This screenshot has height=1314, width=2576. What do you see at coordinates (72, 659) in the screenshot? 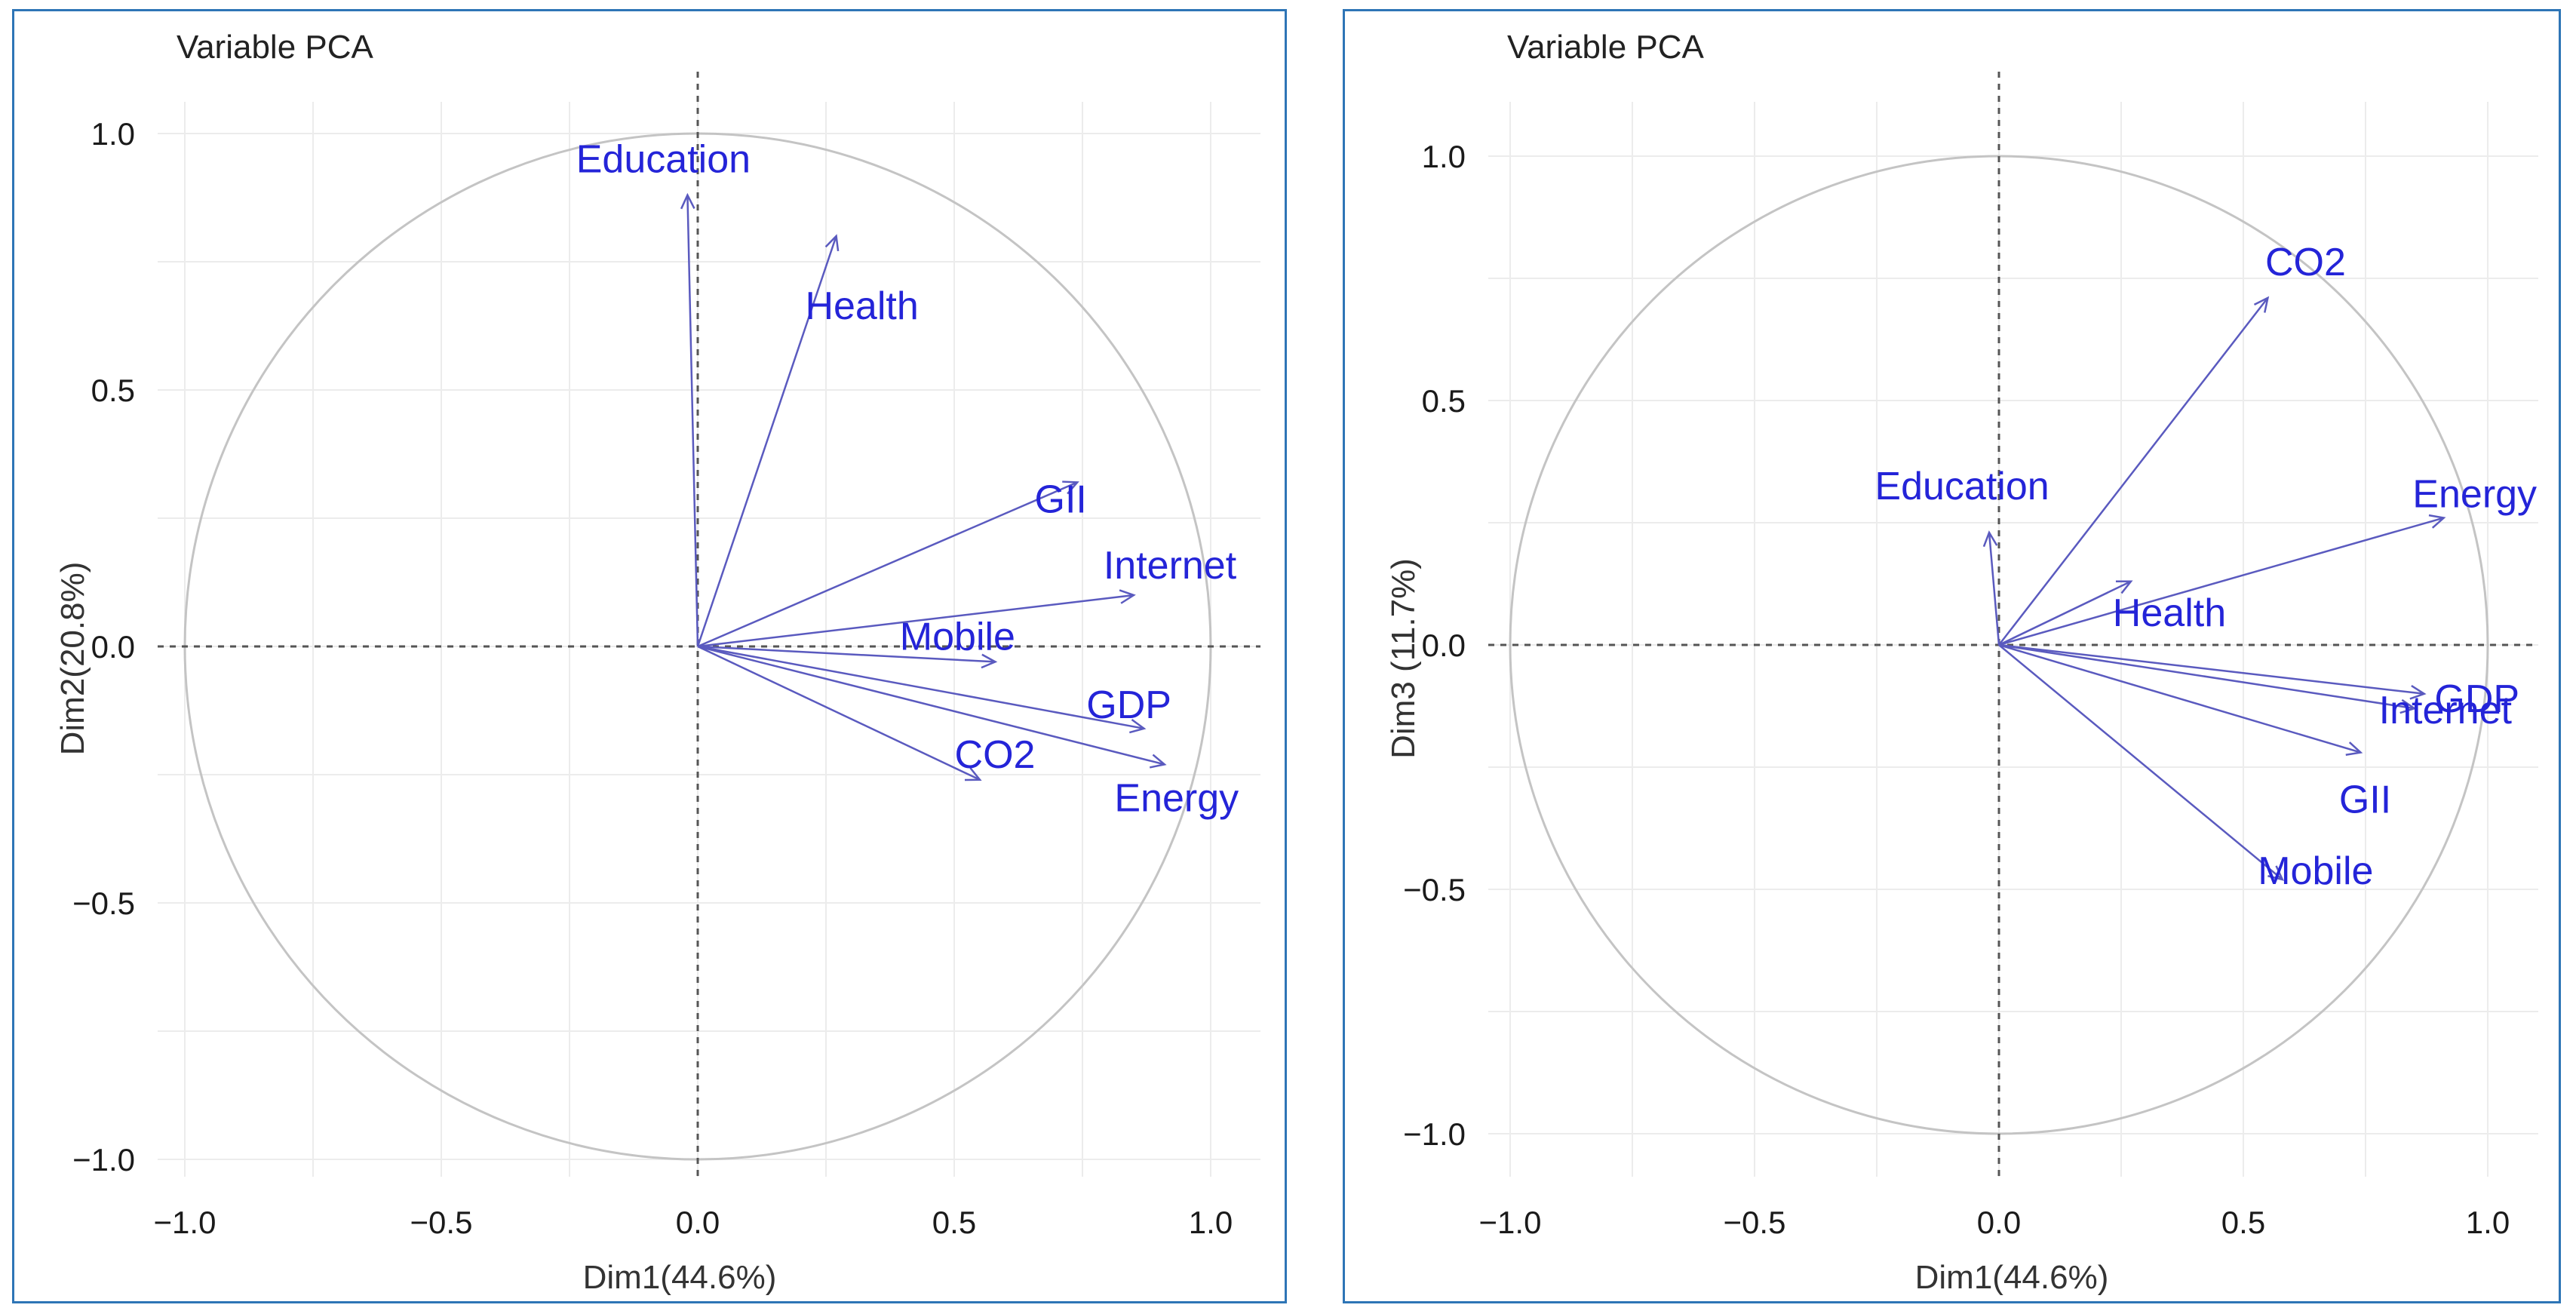
I see `y-axis-label: Dim2(20.8%)` at bounding box center [72, 659].